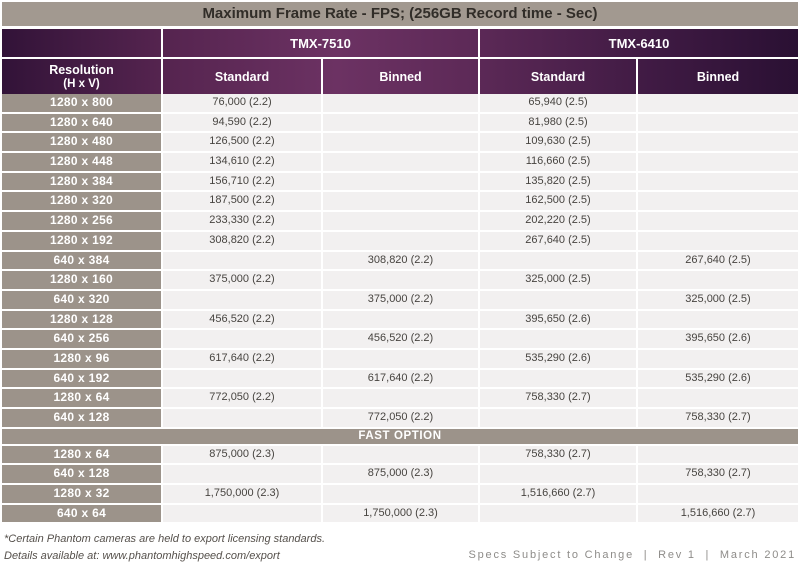 The height and width of the screenshot is (574, 800). Describe the element at coordinates (241, 103) in the screenshot. I see `value-cell: 76,000 (2.2)` at that location.